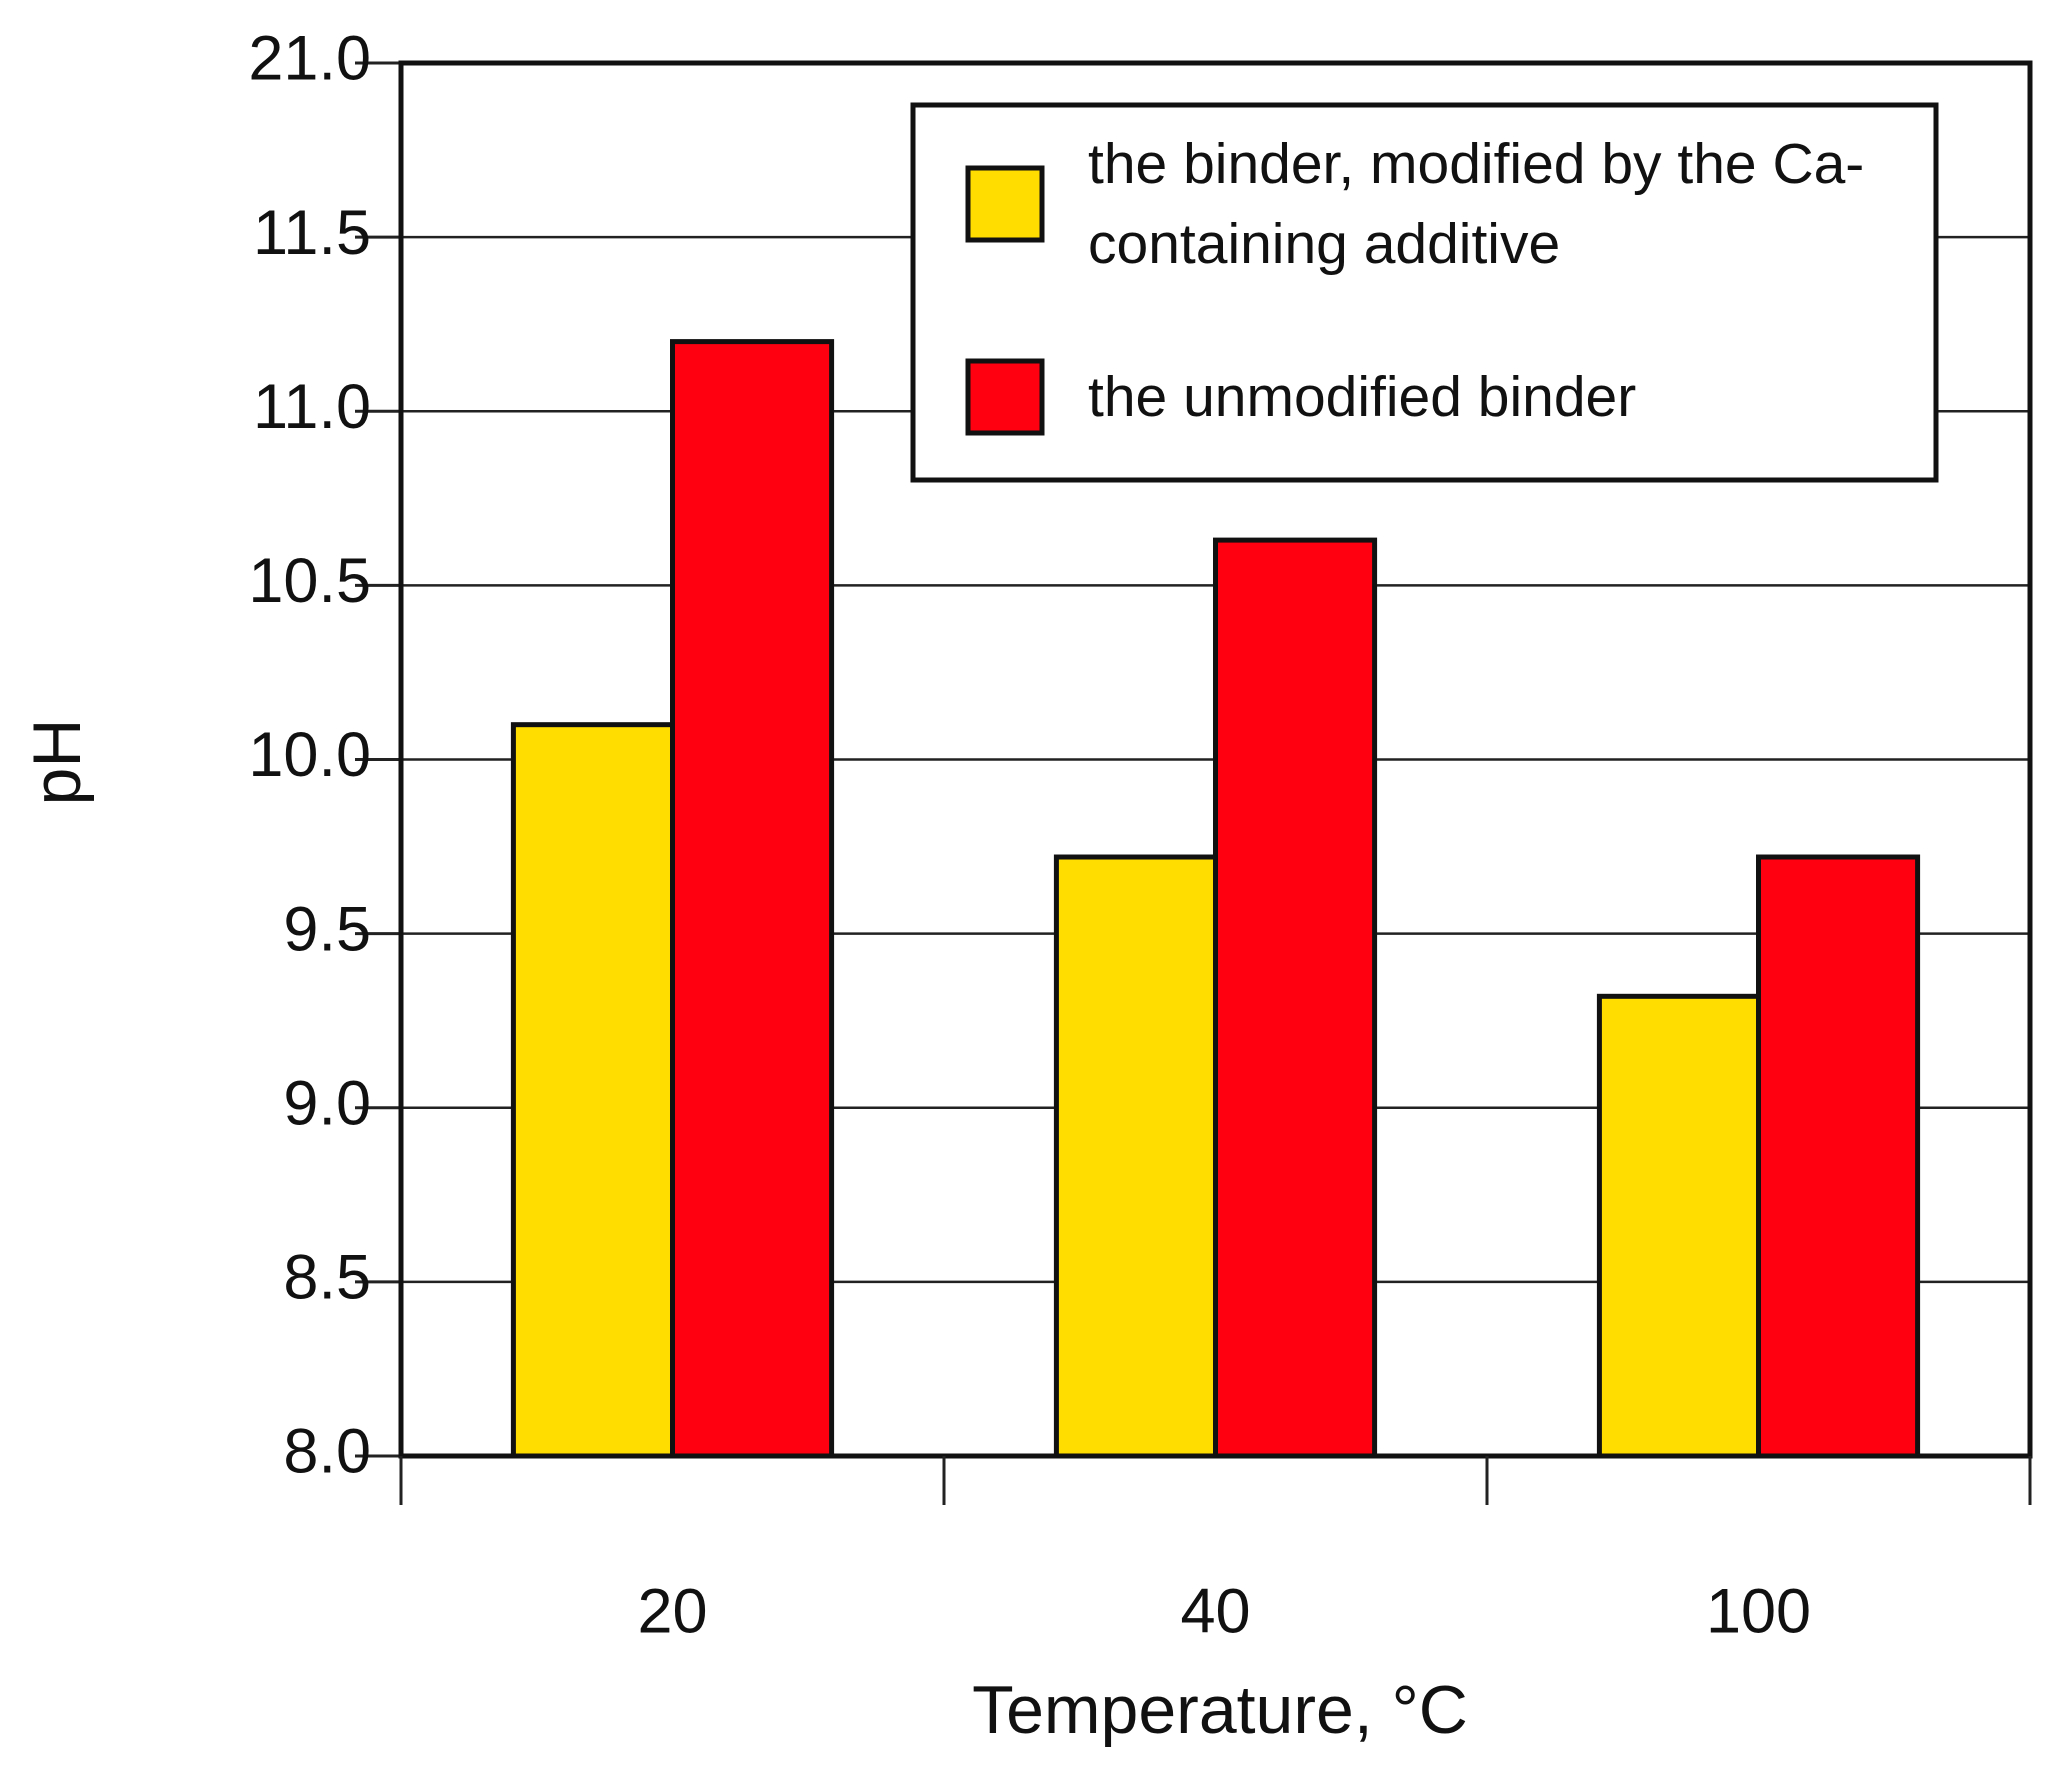 This screenshot has width=2050, height=1774. I want to click on y-tick-label: 8.0, so click(327, 1452).